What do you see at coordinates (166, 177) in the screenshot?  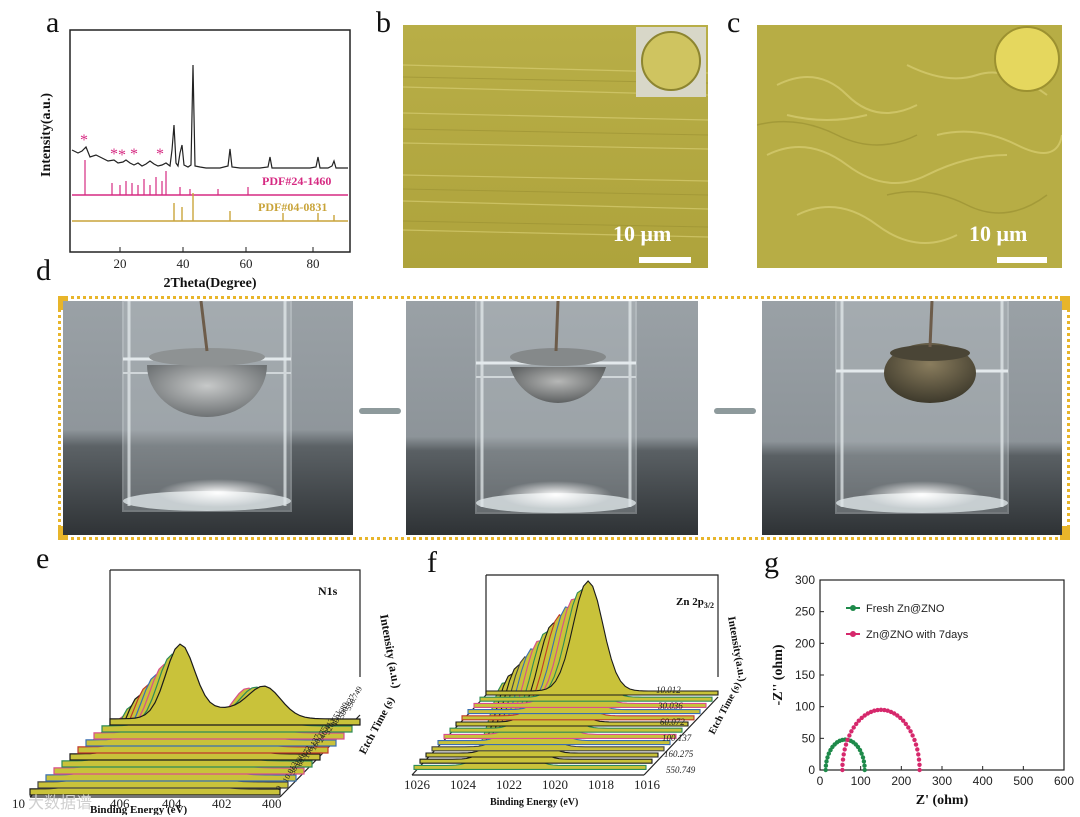 I see `xrd-ref1-sticks` at bounding box center [166, 177].